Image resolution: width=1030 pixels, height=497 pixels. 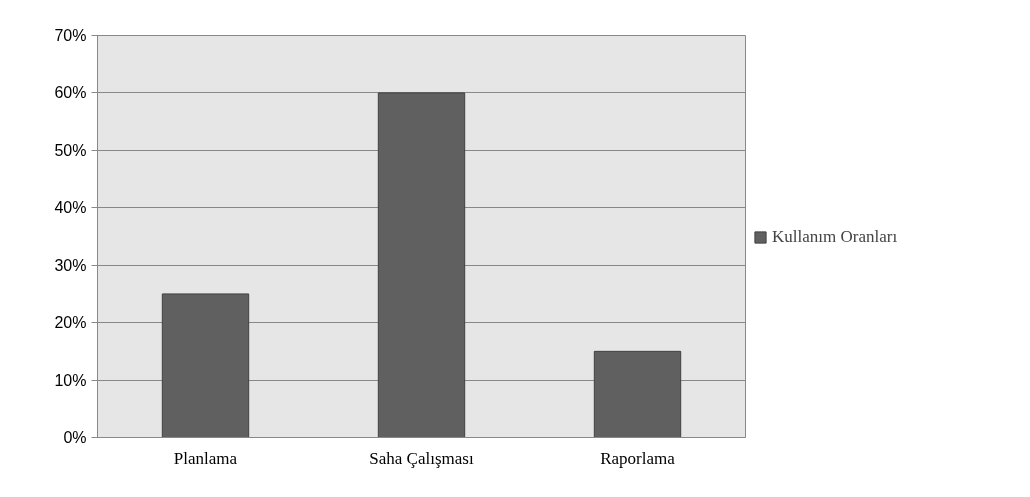 I want to click on y-tick-label: 50%, so click(x=70, y=150).